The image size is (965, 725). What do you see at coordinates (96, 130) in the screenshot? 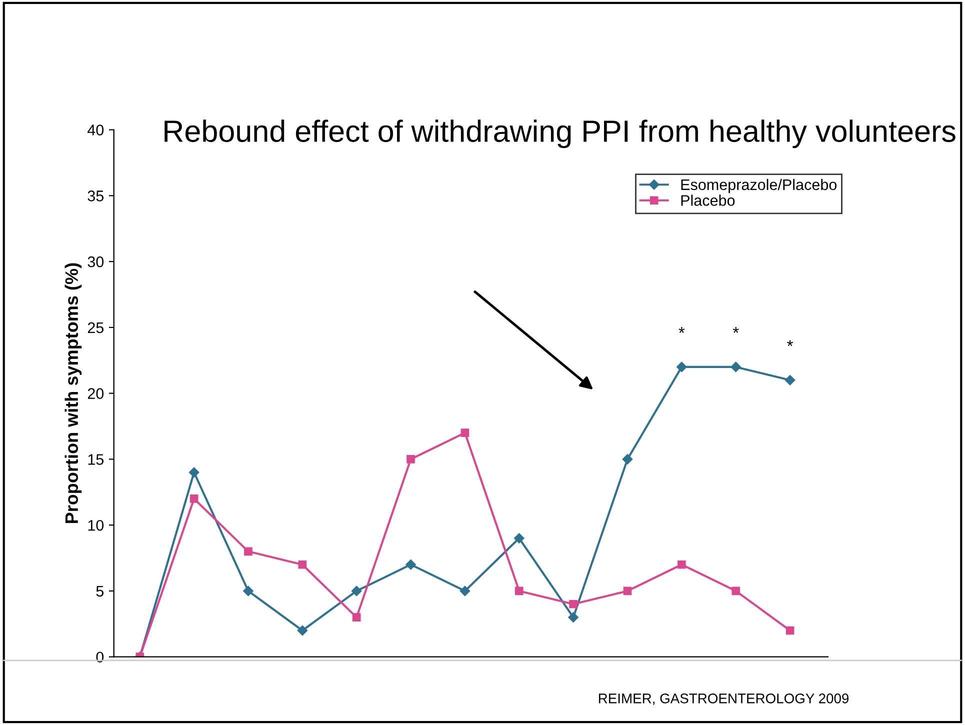
I see `y-tick-label: 40` at bounding box center [96, 130].